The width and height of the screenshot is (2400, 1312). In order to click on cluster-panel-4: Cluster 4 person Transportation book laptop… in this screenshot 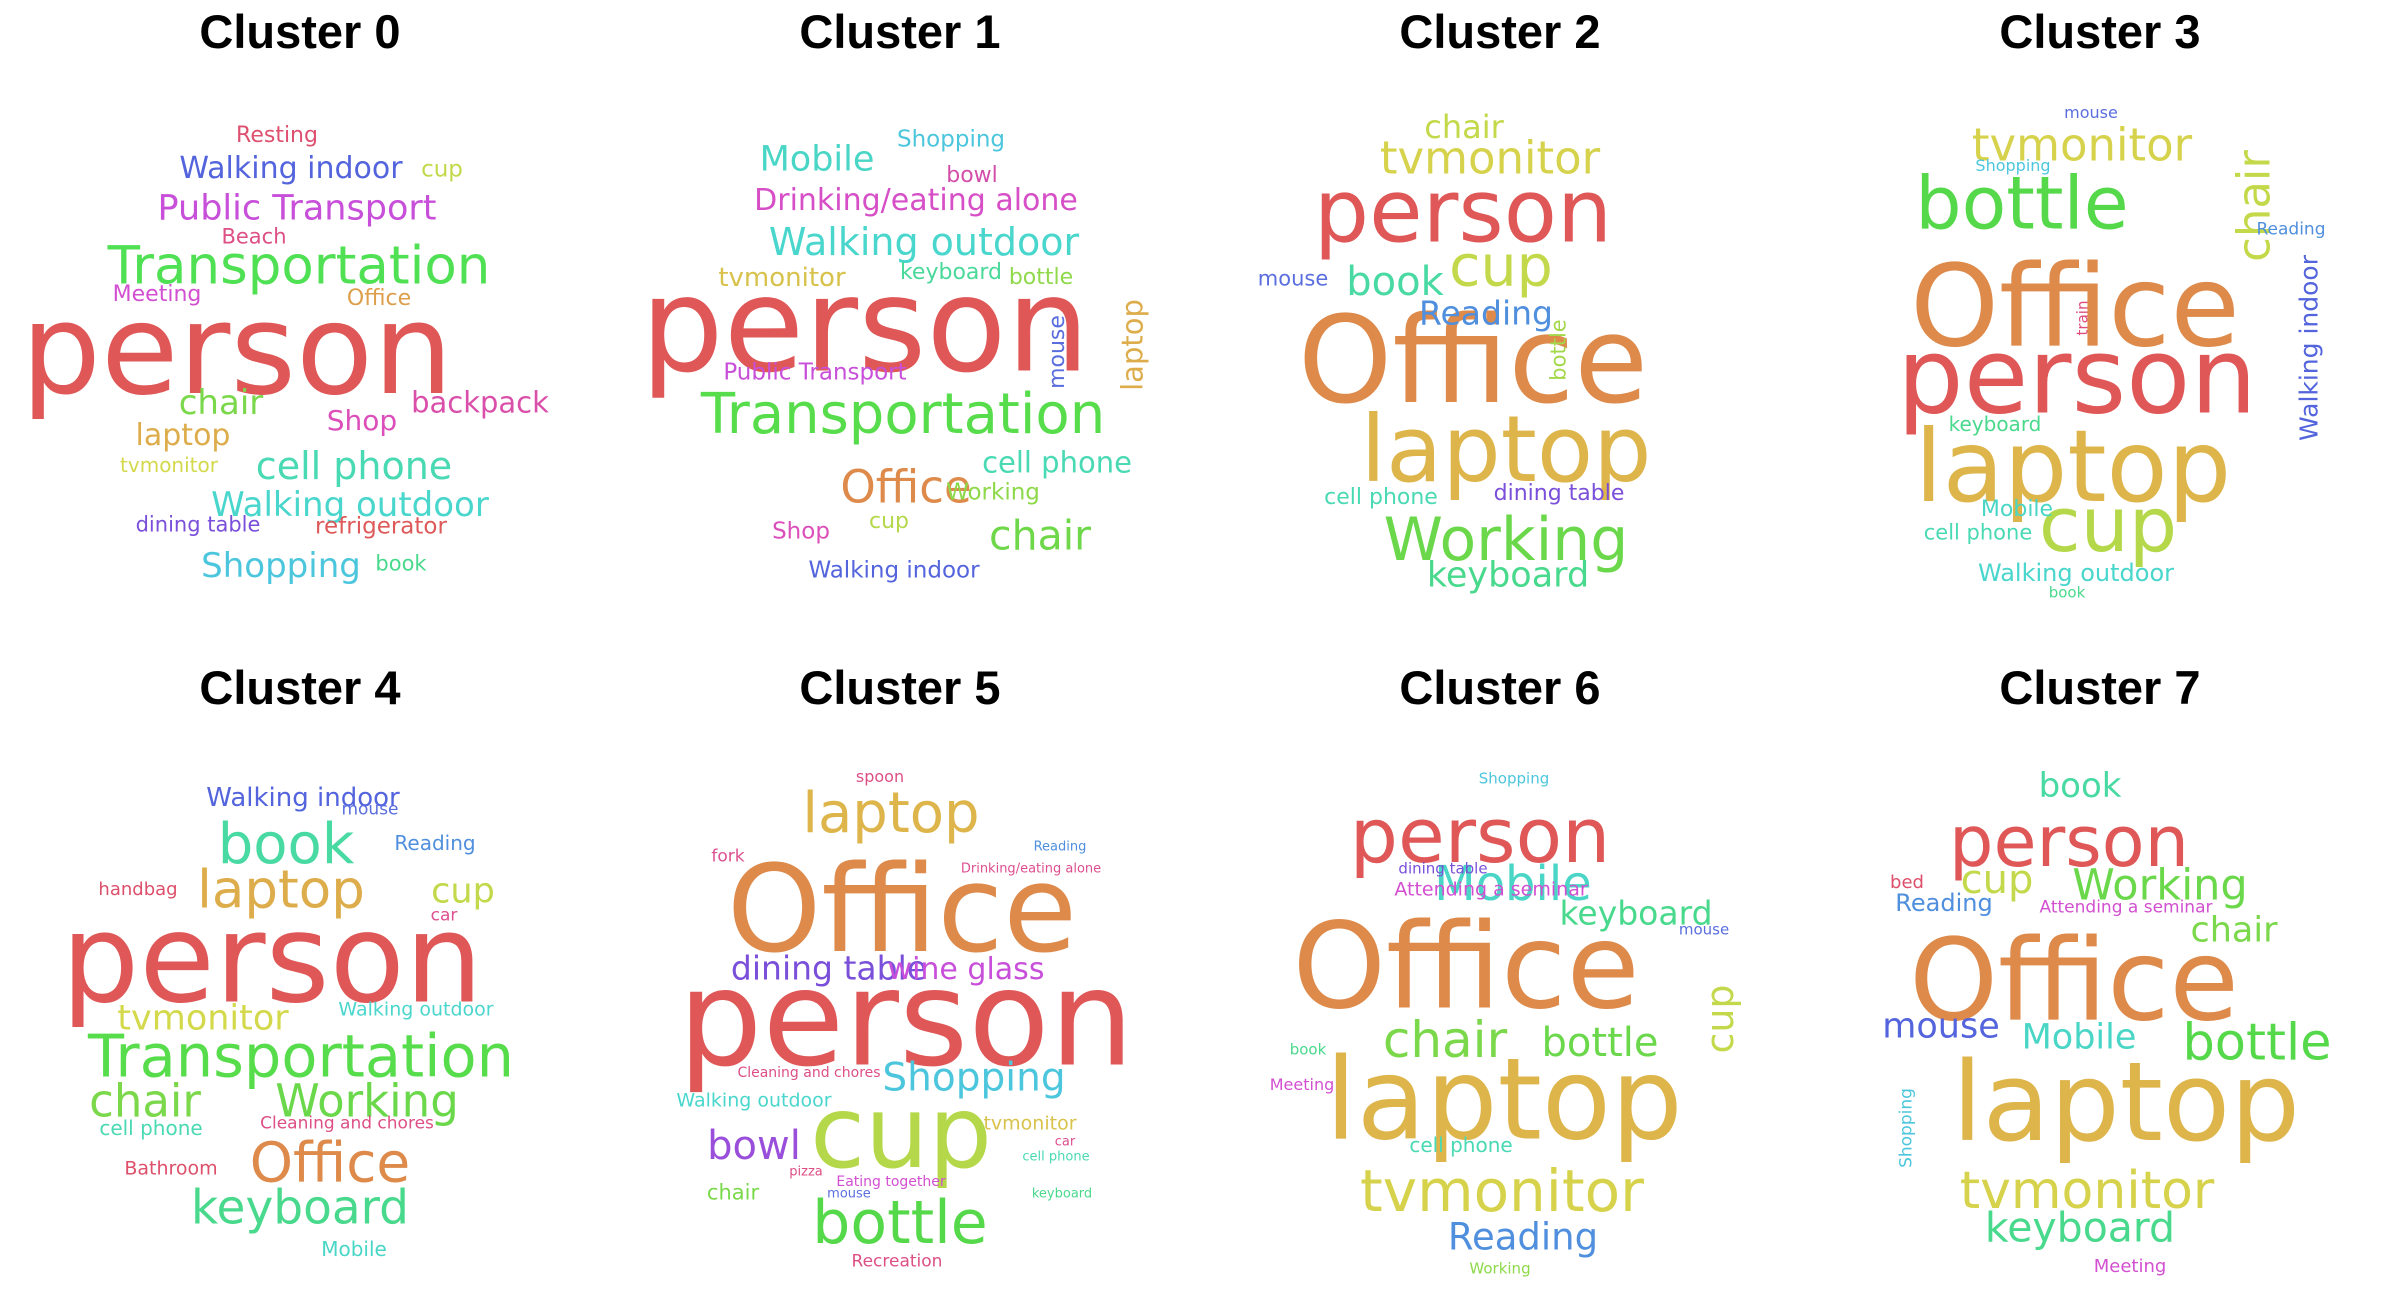, I will do `click(300, 984)`.